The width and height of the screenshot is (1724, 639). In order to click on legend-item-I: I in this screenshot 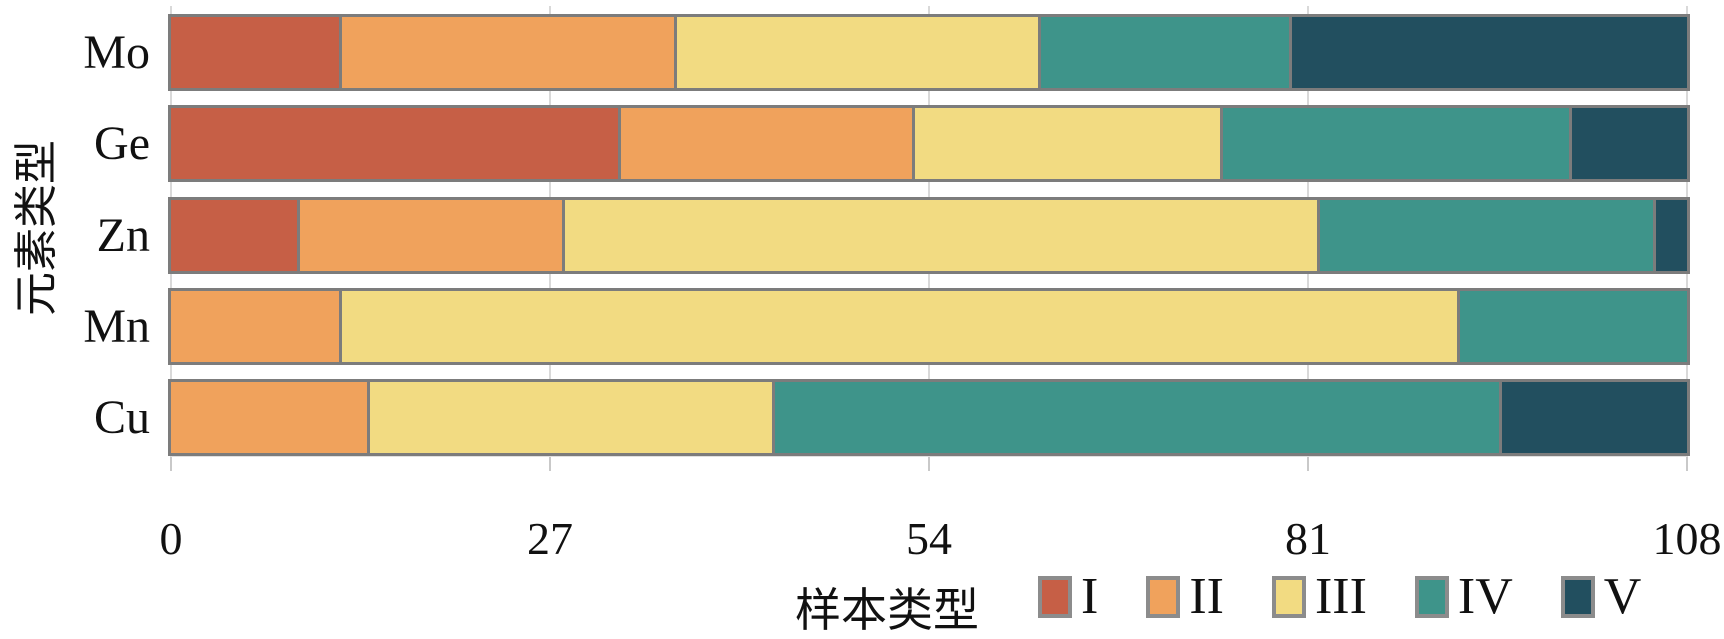, I will do `click(1068, 597)`.